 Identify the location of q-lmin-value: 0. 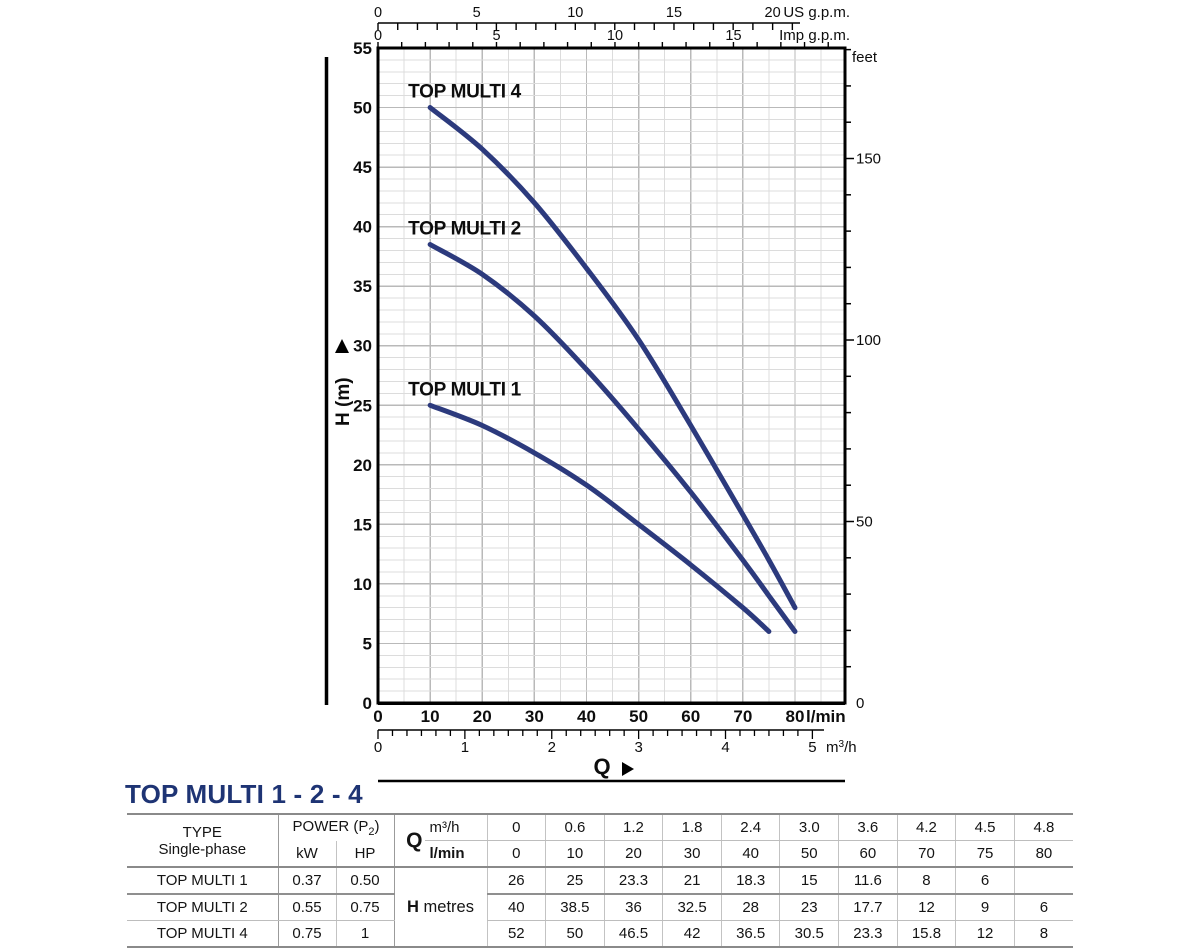
(516, 854).